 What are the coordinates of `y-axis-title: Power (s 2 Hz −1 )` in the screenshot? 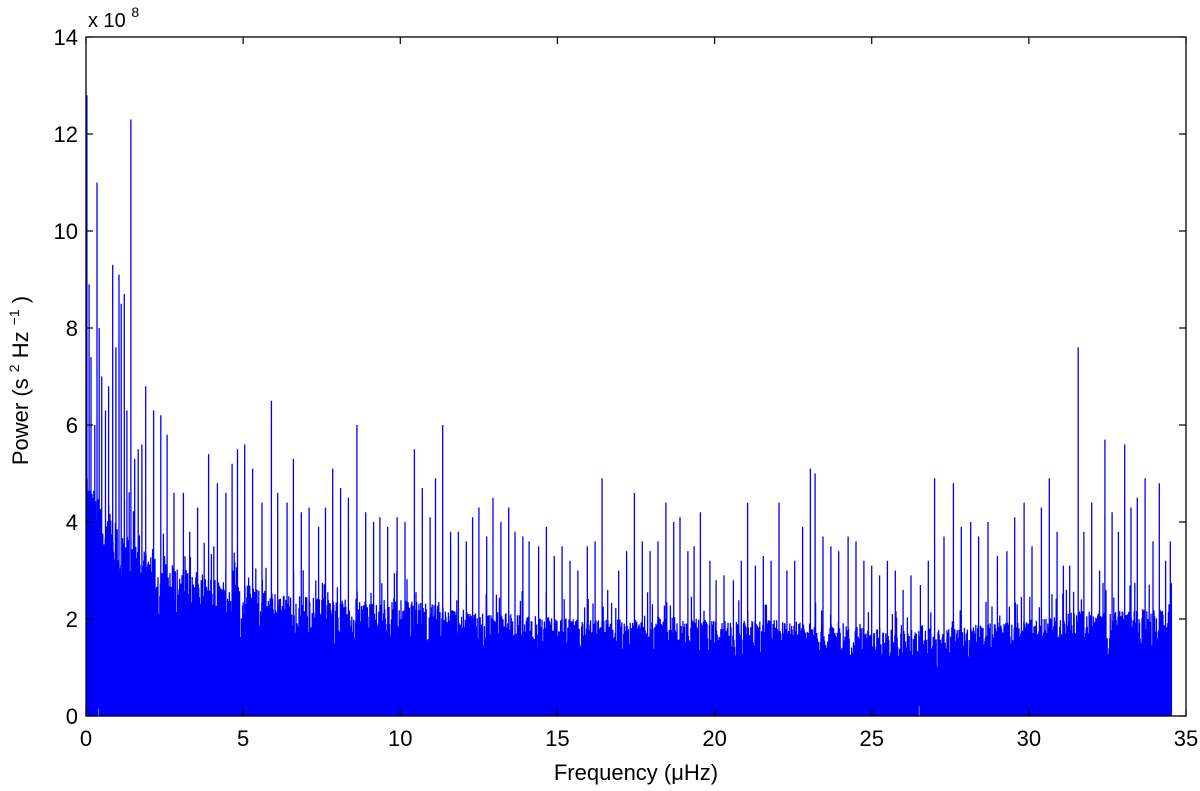 It's located at (16, 380).